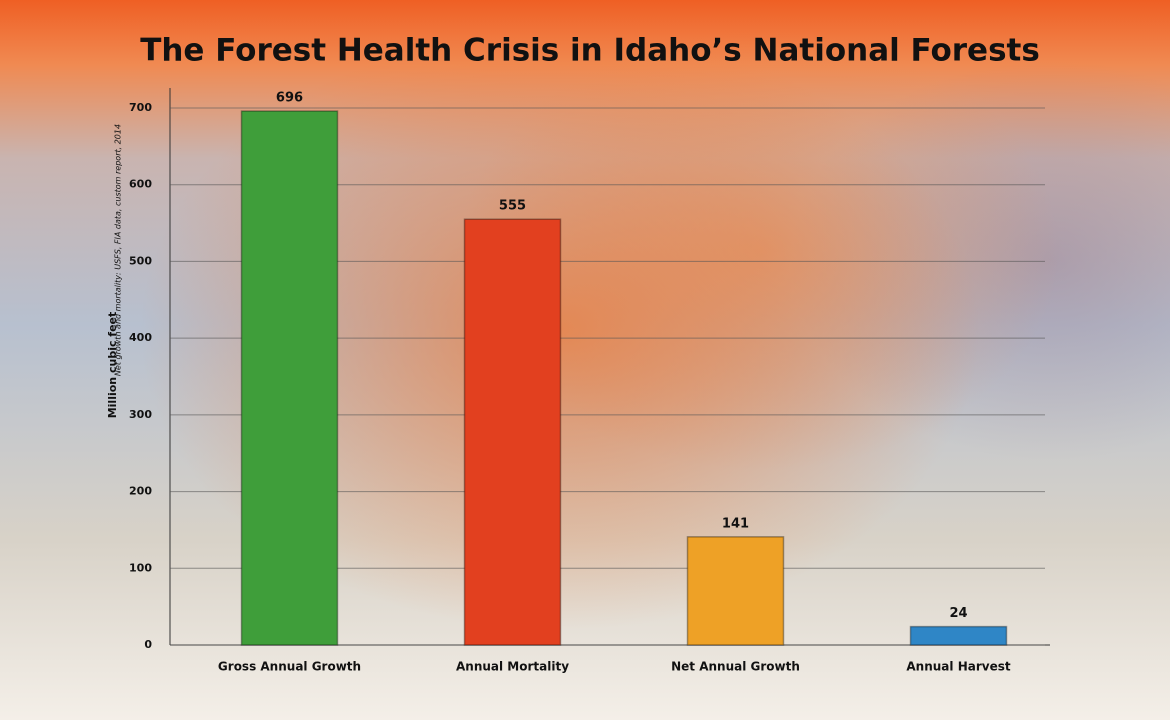 This screenshot has height=720, width=1170. I want to click on x-tick-label: Annual Harvest, so click(958, 667).